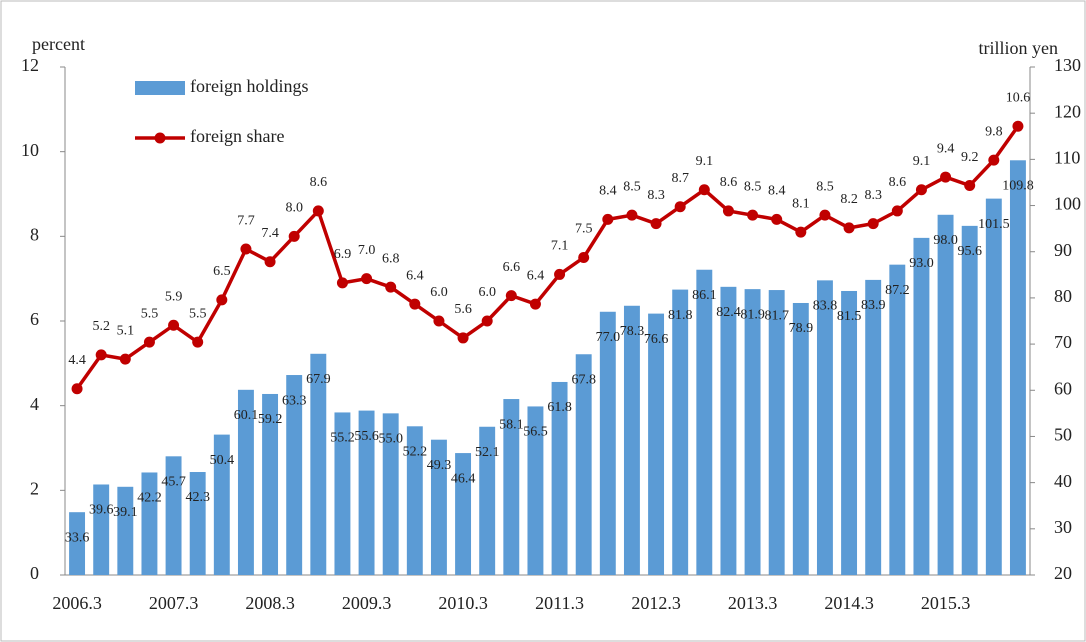 The height and width of the screenshot is (642, 1086). What do you see at coordinates (343, 254) in the screenshot?
I see `data-label: 6.9` at bounding box center [343, 254].